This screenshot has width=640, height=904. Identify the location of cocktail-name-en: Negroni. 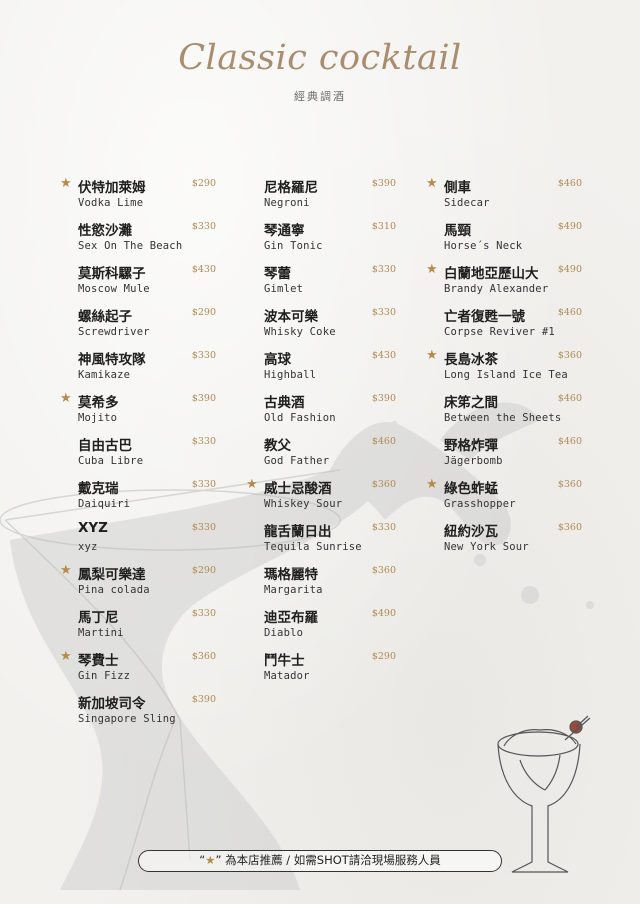
(287, 203).